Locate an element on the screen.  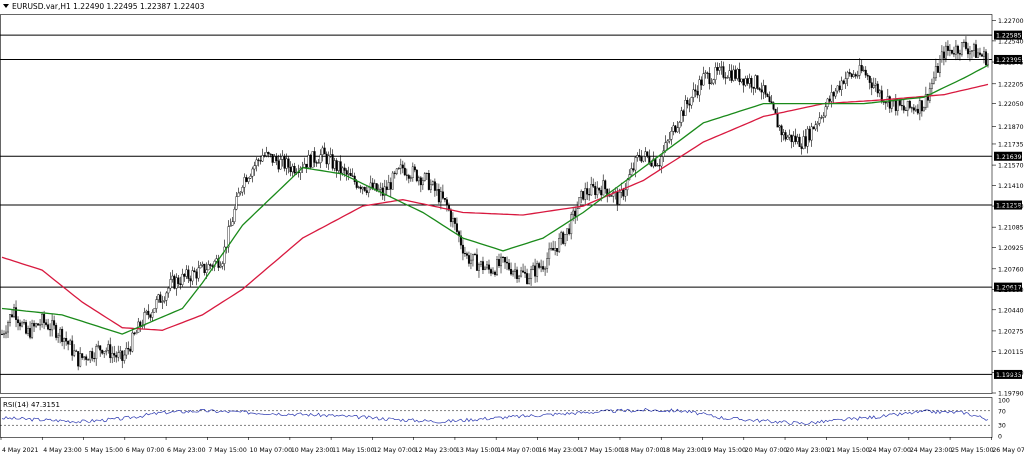
time-tick-label: 20 May 23:00 is located at coordinates (807, 450).